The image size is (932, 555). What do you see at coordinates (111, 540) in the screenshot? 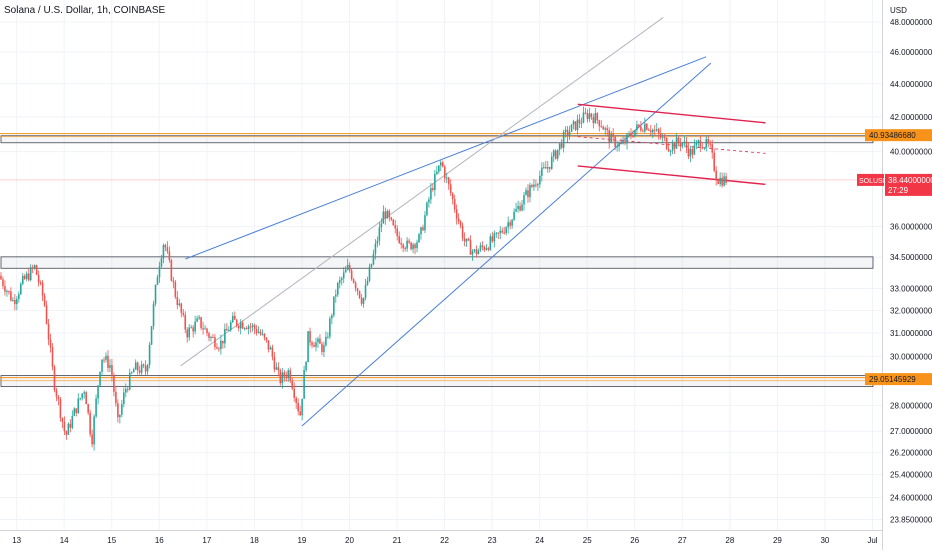
I see `x-tick-label: 15` at bounding box center [111, 540].